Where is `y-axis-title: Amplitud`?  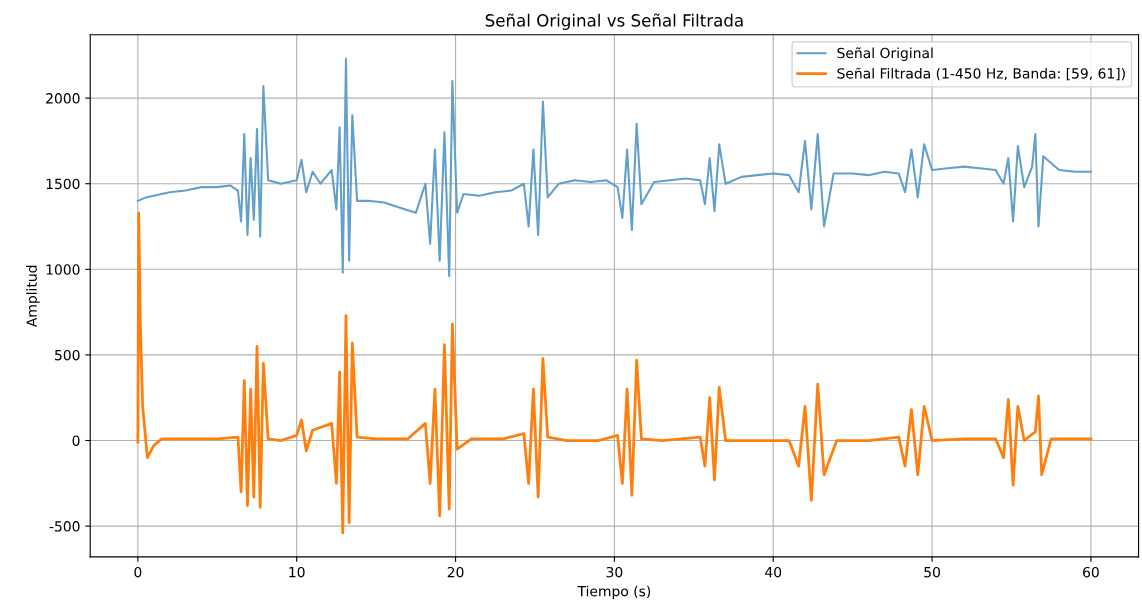
y-axis-title: Amplitud is located at coordinates (33, 296).